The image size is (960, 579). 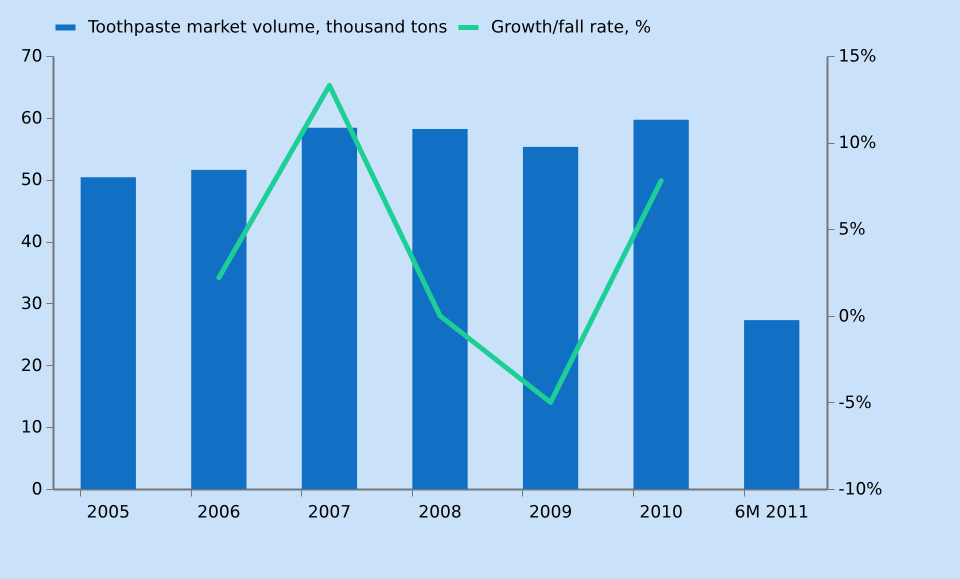 What do you see at coordinates (550, 512) in the screenshot?
I see `x-tick-label: 2009` at bounding box center [550, 512].